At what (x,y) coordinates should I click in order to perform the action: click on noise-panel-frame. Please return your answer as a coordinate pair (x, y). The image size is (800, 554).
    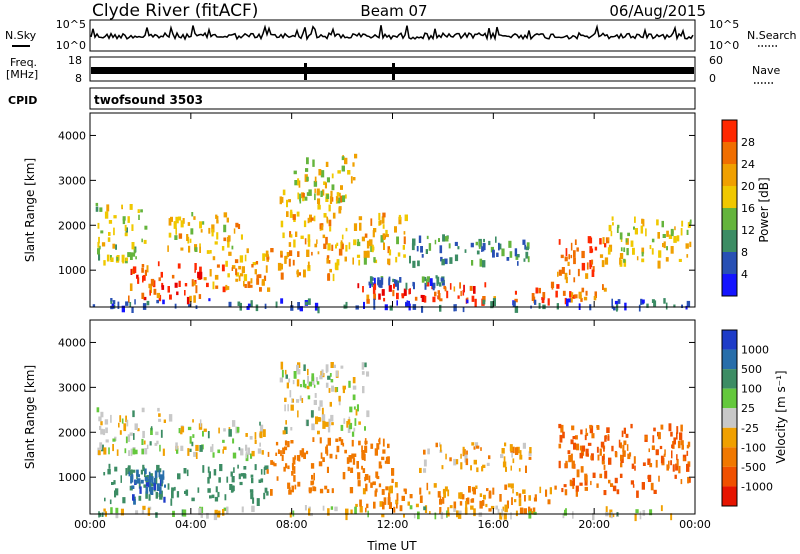
    Looking at the image, I should click on (392, 35).